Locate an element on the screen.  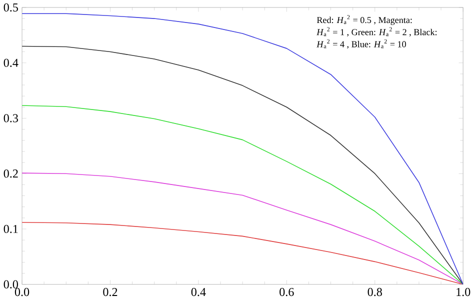
x-tick-label: 1.0 is located at coordinates (463, 292).